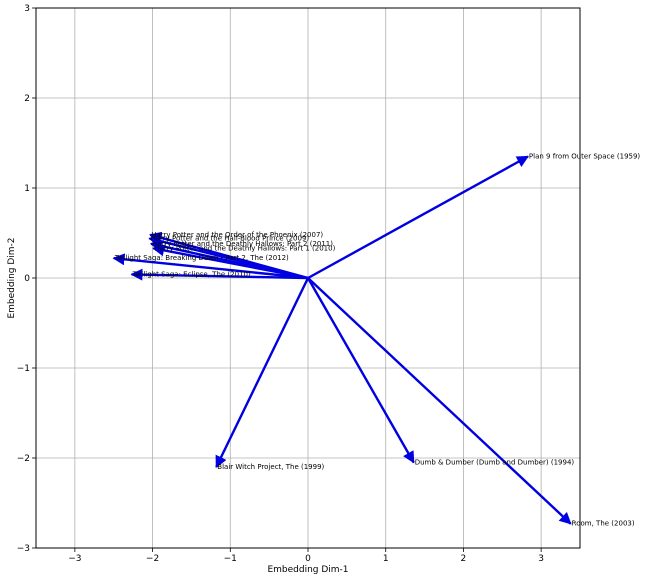 The width and height of the screenshot is (651, 580). I want to click on y-tick-label: −3, so click(23, 549).